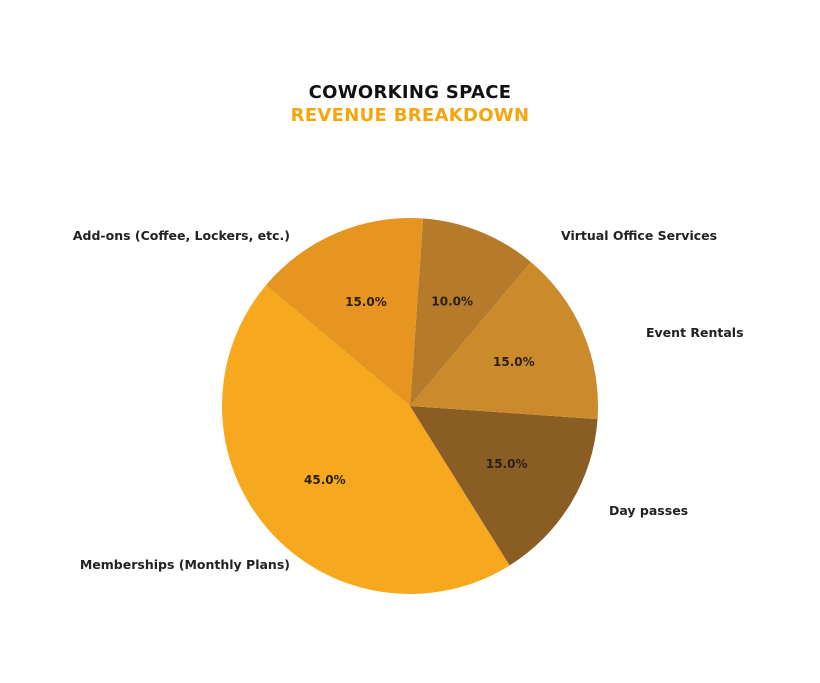  Describe the element at coordinates (185, 564) in the screenshot. I see `slice-category-label: Memberships (Monthly Plans)` at that location.